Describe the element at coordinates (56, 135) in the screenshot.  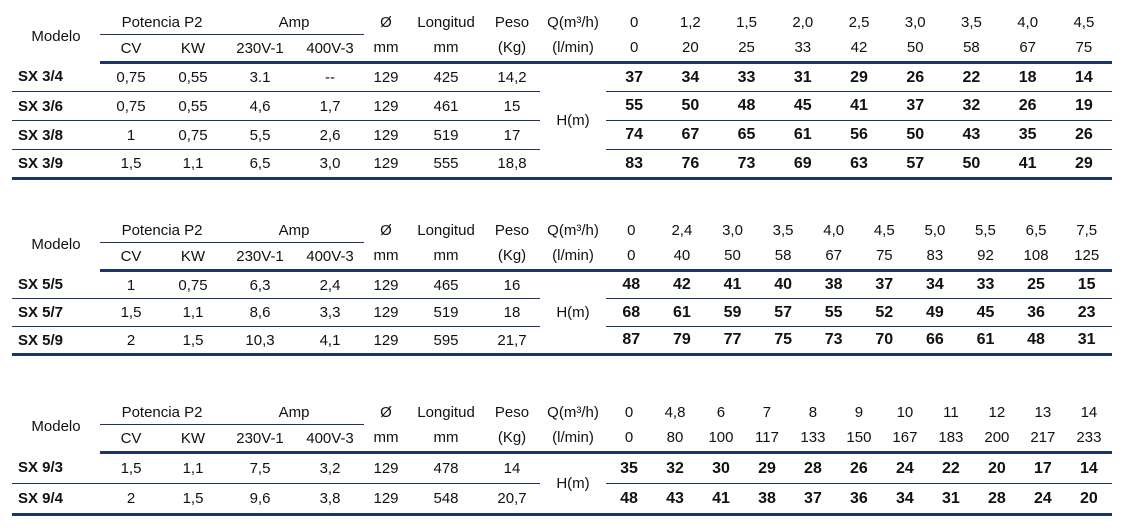
I see `model-name: SX 3/8` at that location.